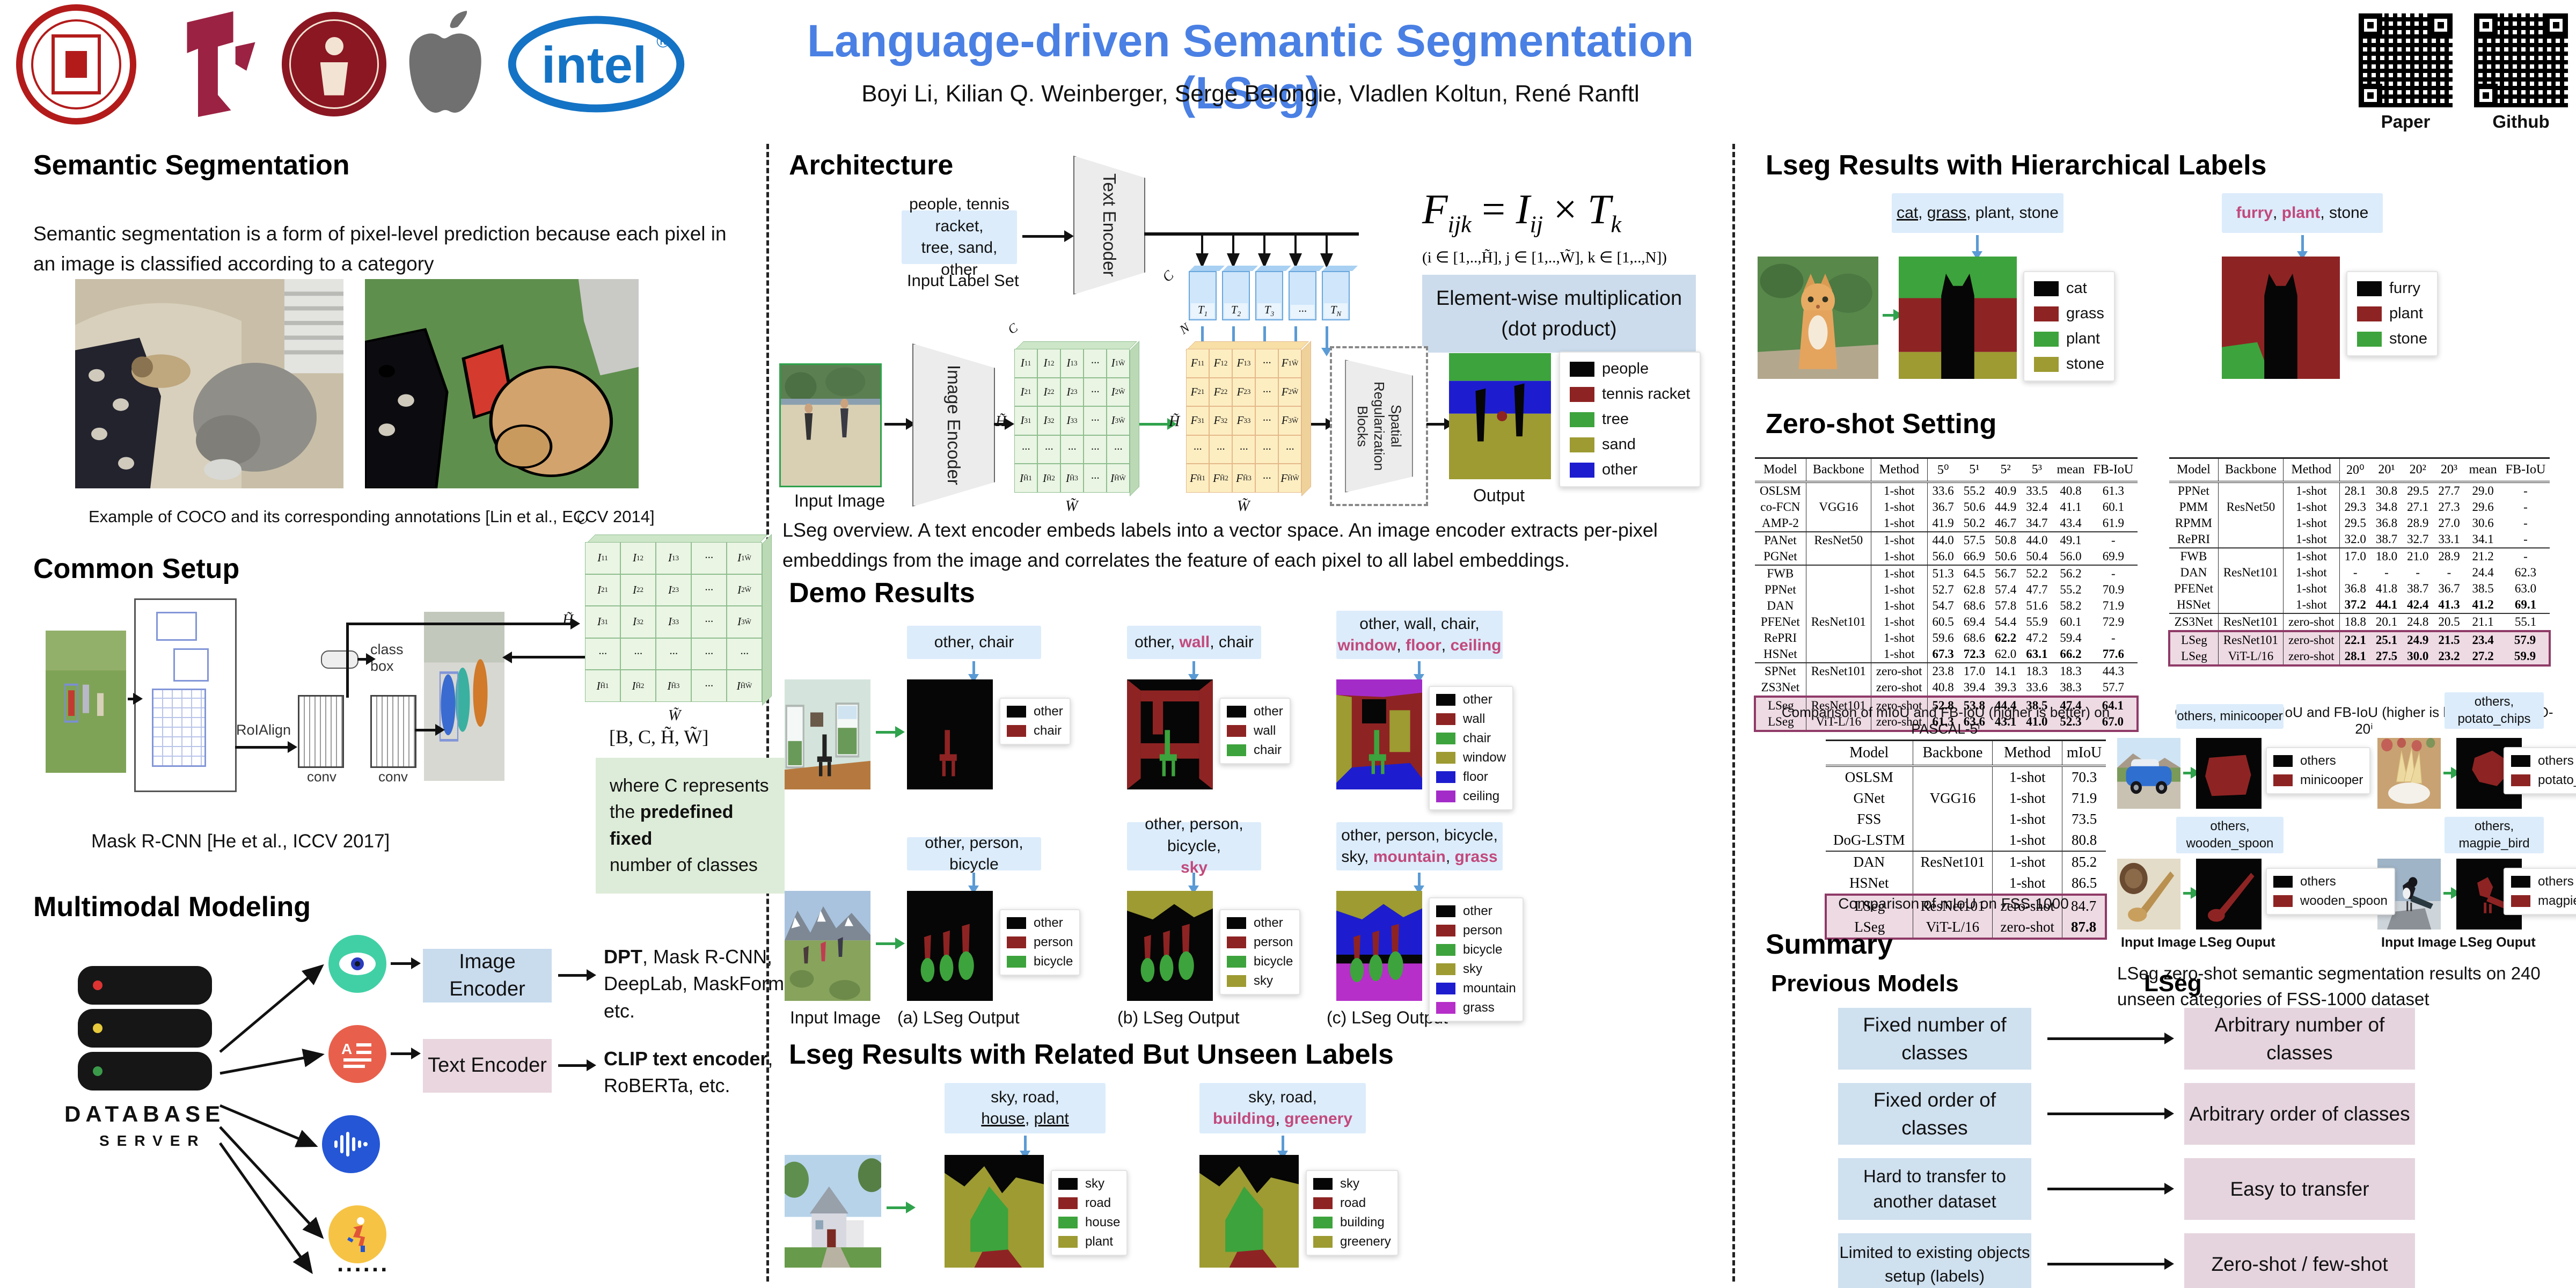  I want to click on demo-legend: other person bicycle sky, so click(1260, 952).